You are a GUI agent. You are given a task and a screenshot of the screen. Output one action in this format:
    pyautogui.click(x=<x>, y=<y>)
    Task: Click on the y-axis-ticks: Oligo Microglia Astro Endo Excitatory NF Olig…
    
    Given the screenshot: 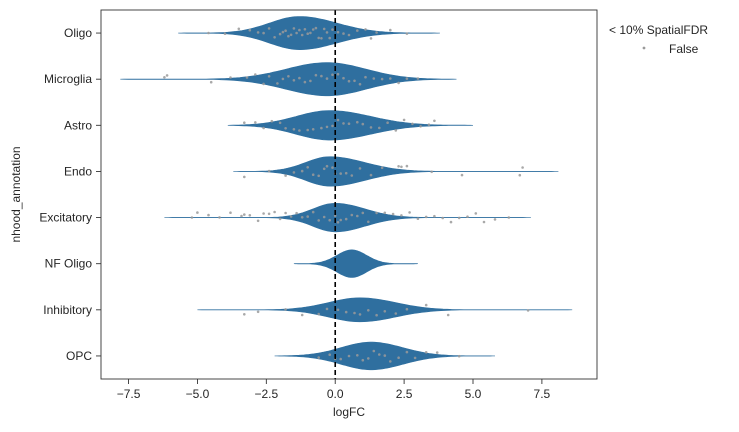 What is the action you would take?
    pyautogui.click(x=70, y=194)
    